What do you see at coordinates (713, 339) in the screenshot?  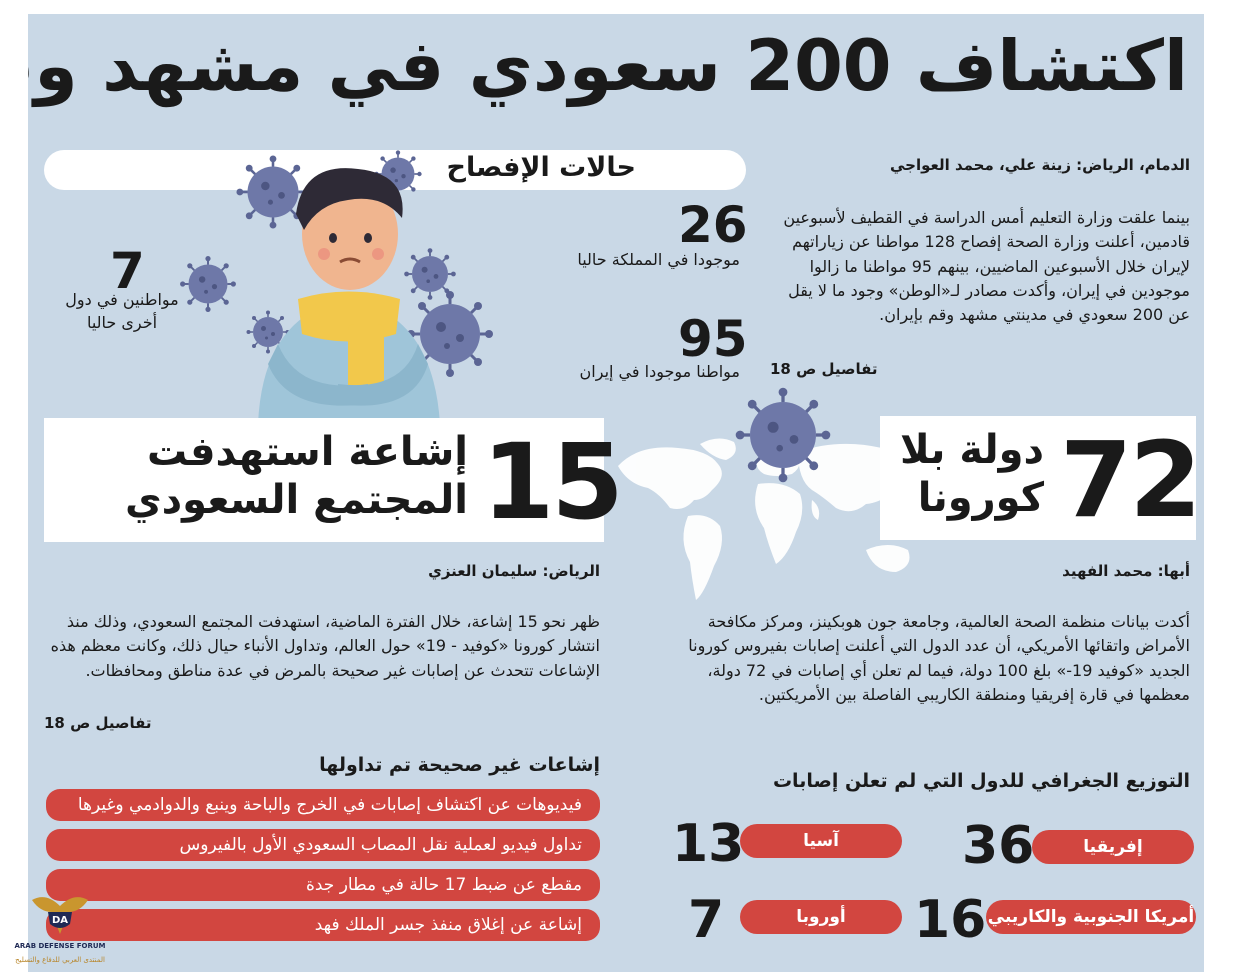 I see `stat-number-95: 95` at bounding box center [713, 339].